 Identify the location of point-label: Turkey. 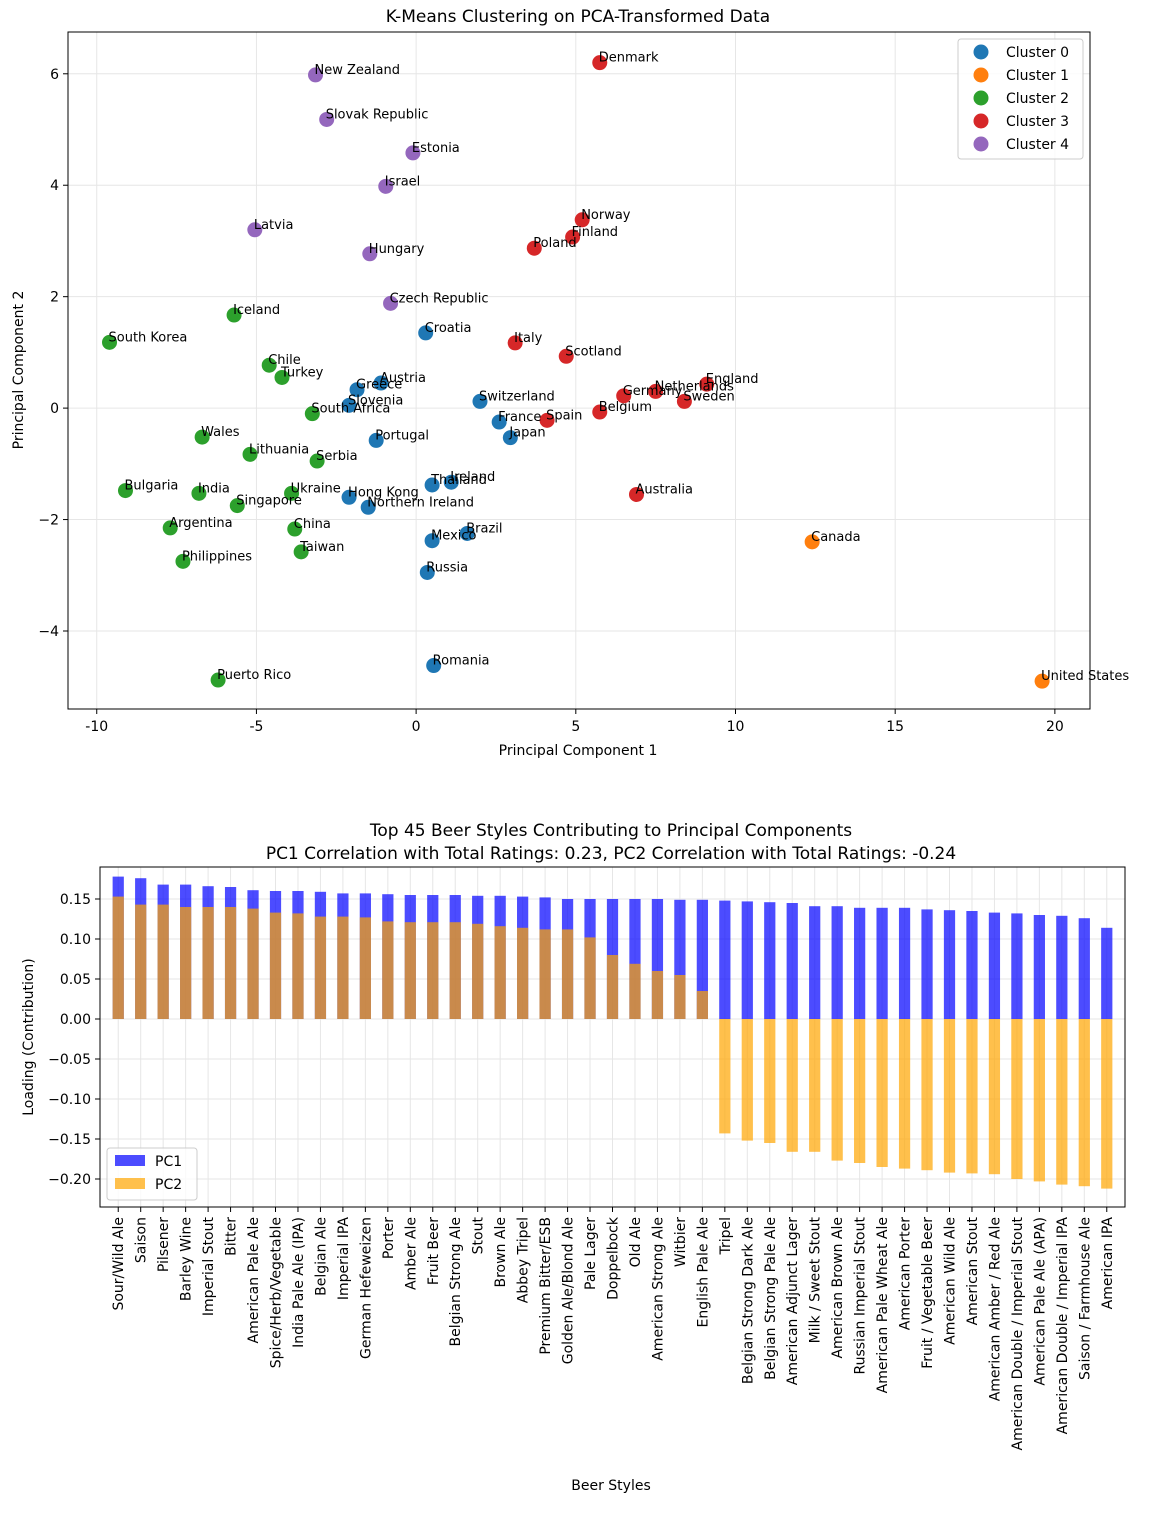
(302, 372).